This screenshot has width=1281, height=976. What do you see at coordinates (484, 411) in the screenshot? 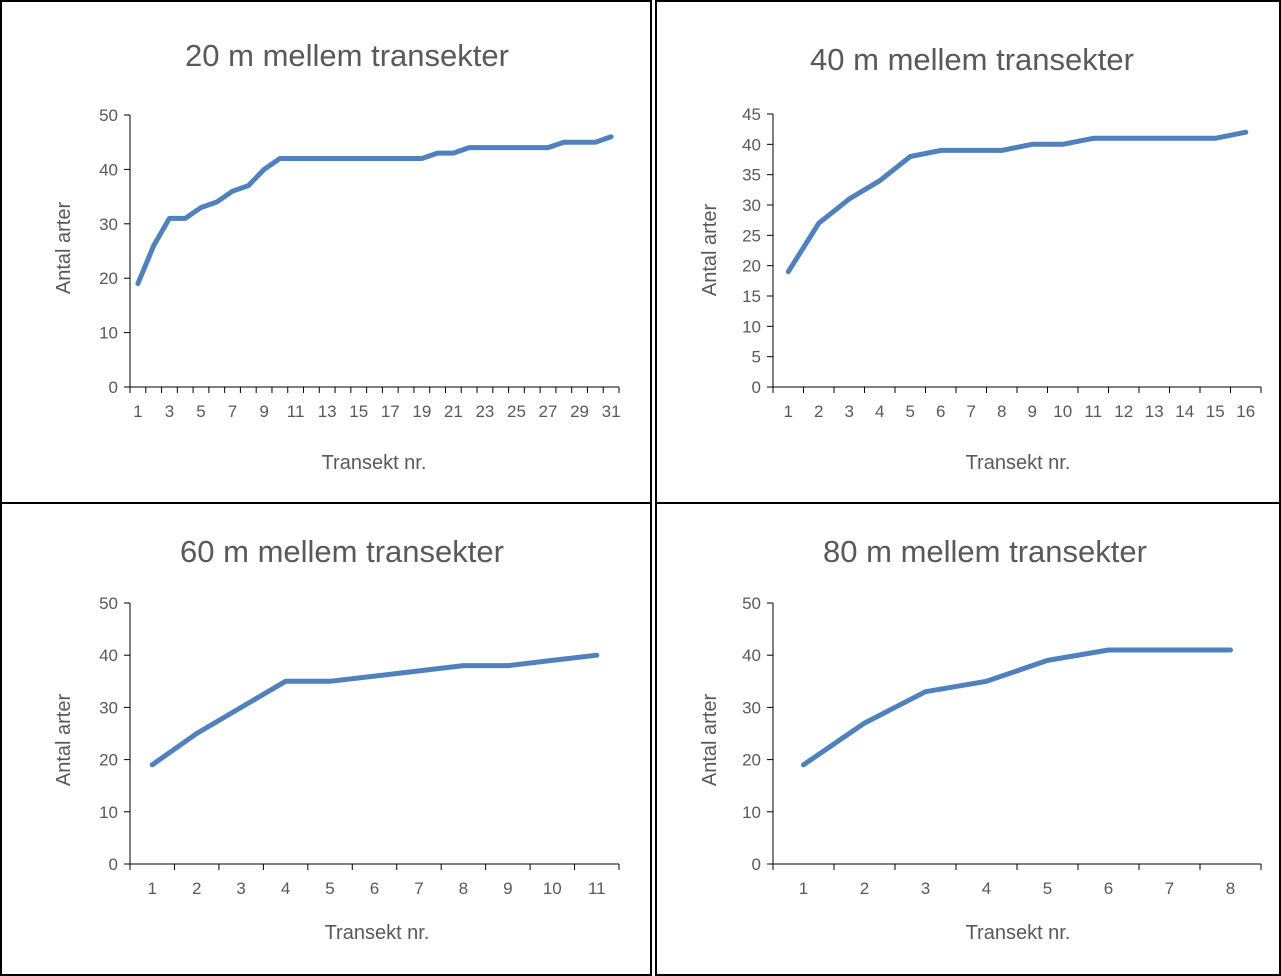
I see `x-tick-label: 23` at bounding box center [484, 411].